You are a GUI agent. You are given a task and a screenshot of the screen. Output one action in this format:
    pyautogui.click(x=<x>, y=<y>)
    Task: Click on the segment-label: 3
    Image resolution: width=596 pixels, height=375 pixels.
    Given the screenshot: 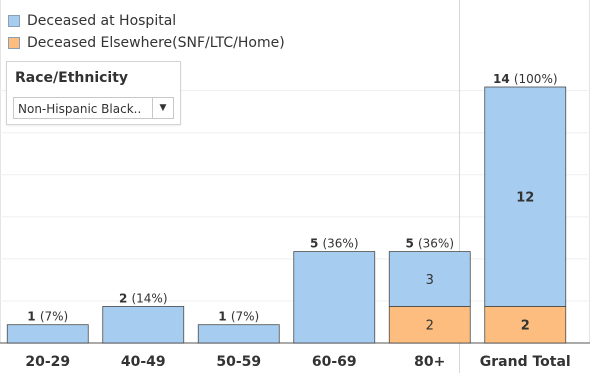 What is the action you would take?
    pyautogui.click(x=430, y=280)
    